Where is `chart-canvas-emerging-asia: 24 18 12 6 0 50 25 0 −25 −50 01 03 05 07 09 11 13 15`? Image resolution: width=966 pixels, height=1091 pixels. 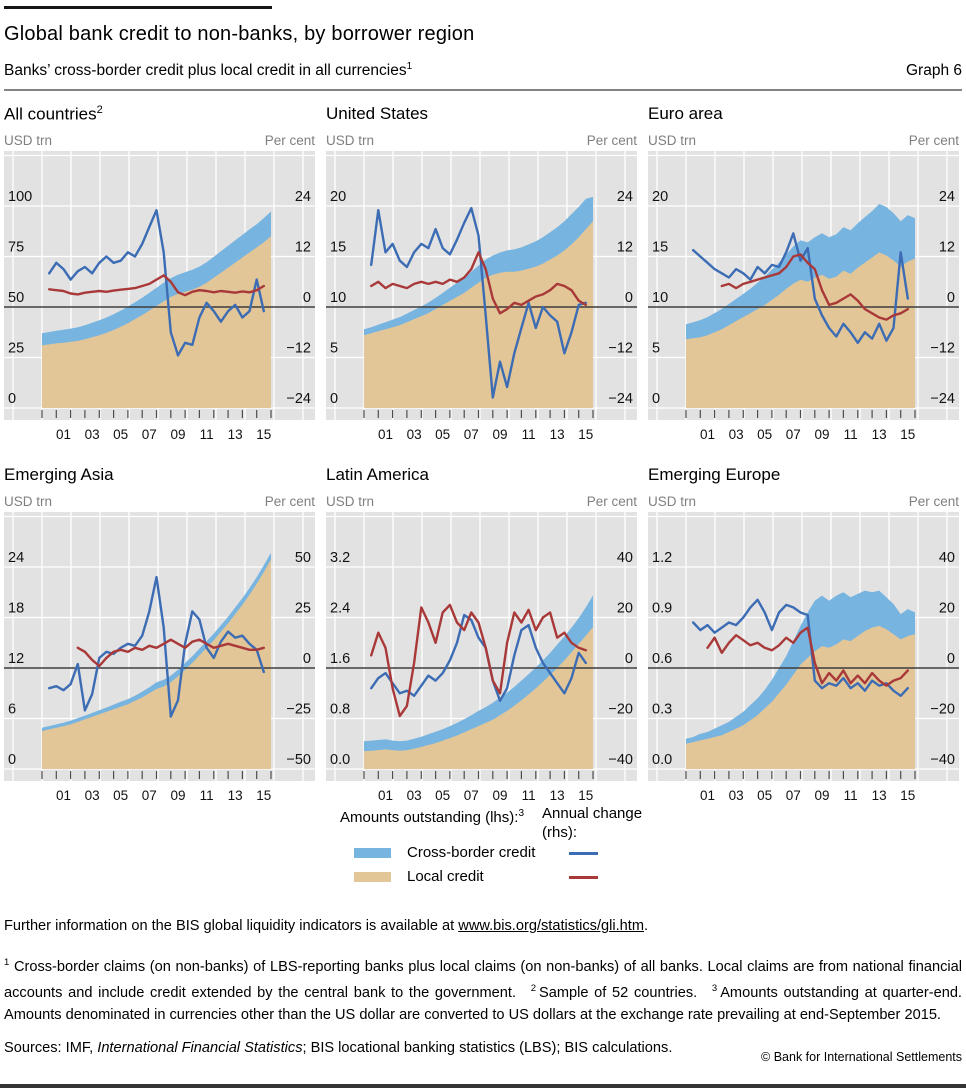 chart-canvas-emerging-asia: 24 18 12 6 0 50 25 0 −25 −50 01 03 05 07 09 11 13 15 is located at coordinates (159, 657).